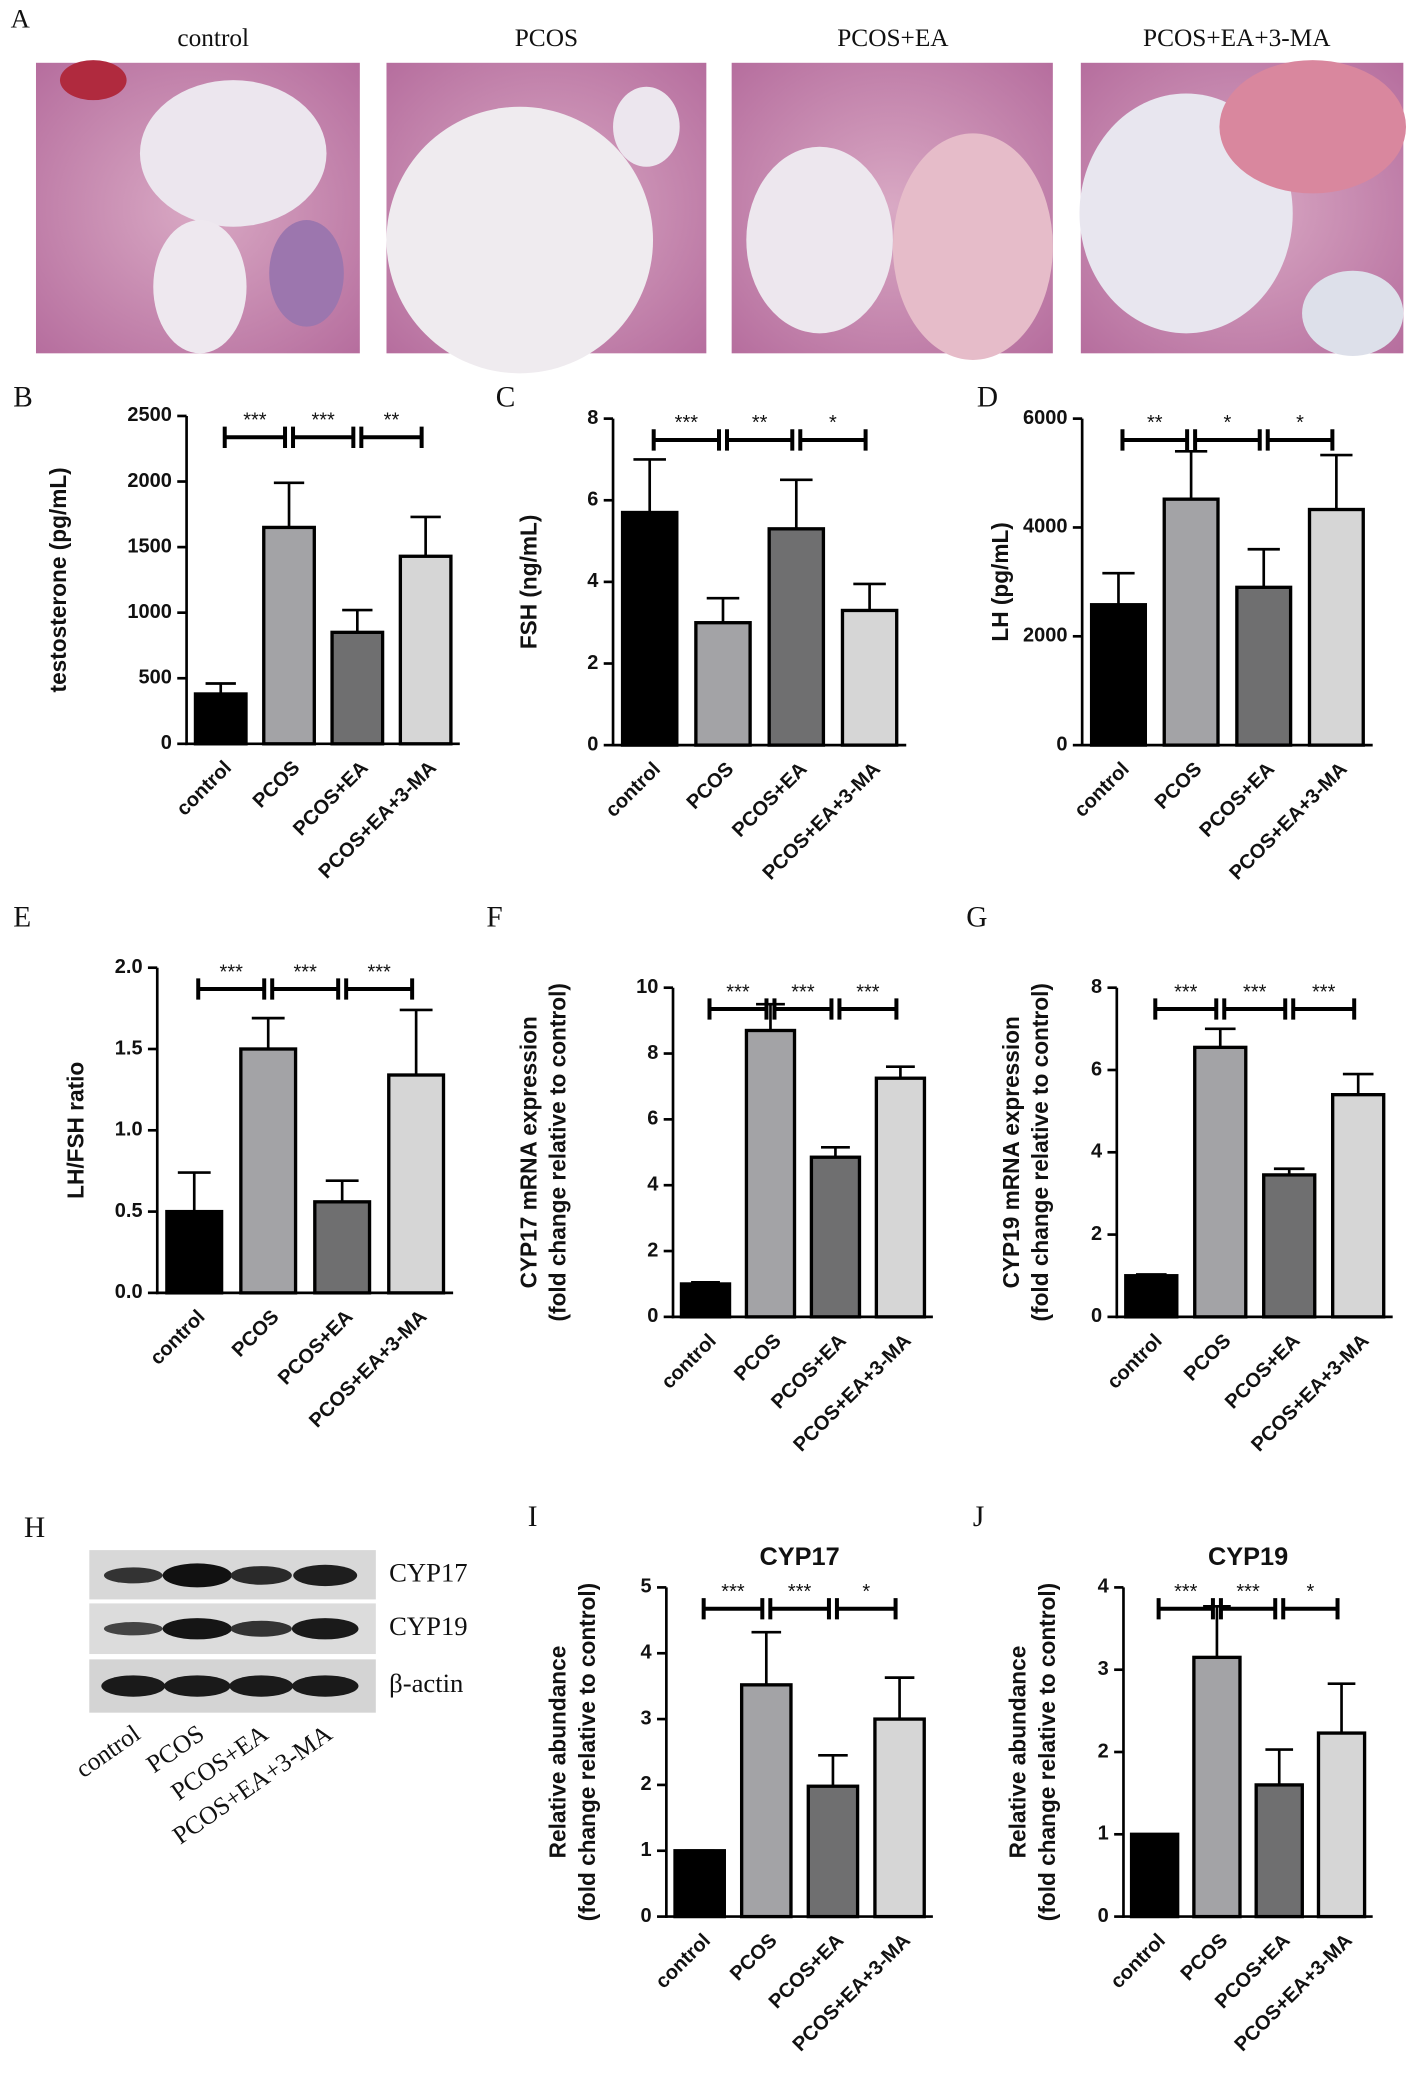 The width and height of the screenshot is (1418, 2086). Describe the element at coordinates (893, 38) in the screenshot. I see `group-label: PCOS+EA` at that location.